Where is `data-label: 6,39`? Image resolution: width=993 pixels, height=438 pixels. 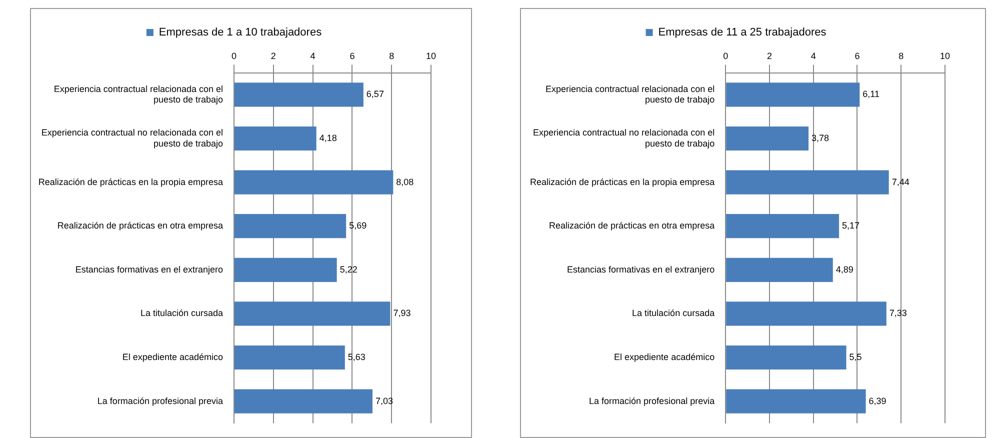 data-label: 6,39 is located at coordinates (877, 401).